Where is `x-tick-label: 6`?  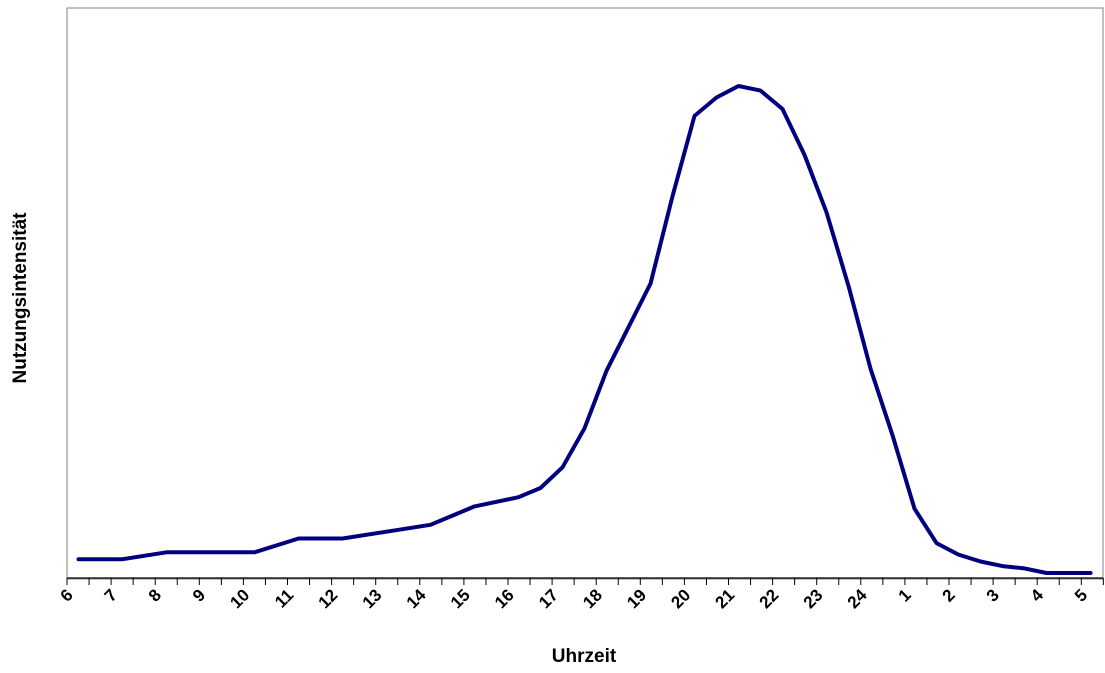
x-tick-label: 6 is located at coordinates (67, 595).